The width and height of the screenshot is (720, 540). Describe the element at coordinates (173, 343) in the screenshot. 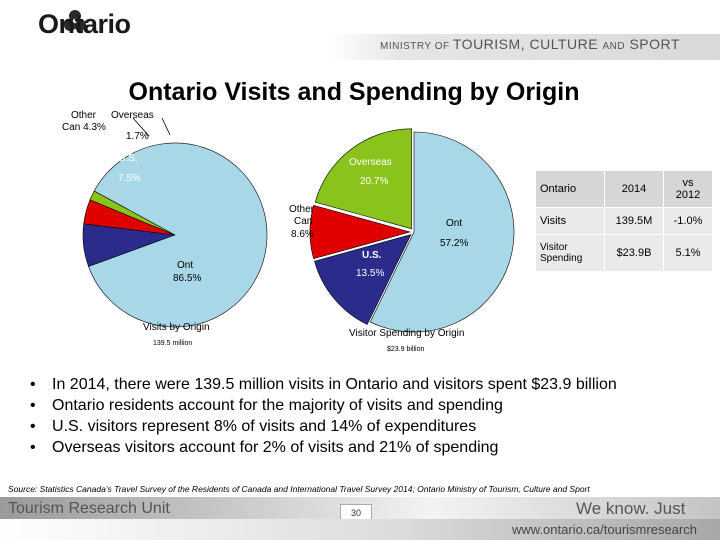

I see `pie1-subcaption: 139.5 million` at that location.